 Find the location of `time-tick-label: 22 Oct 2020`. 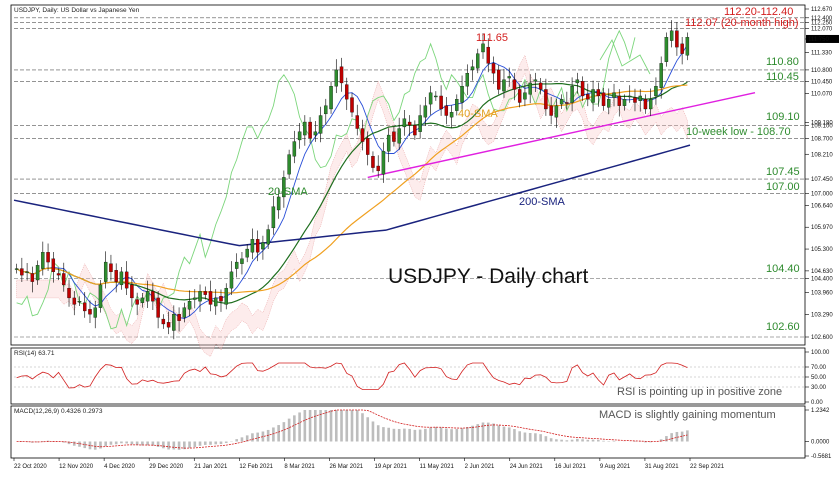

time-tick-label: 22 Oct 2020 is located at coordinates (30, 467).